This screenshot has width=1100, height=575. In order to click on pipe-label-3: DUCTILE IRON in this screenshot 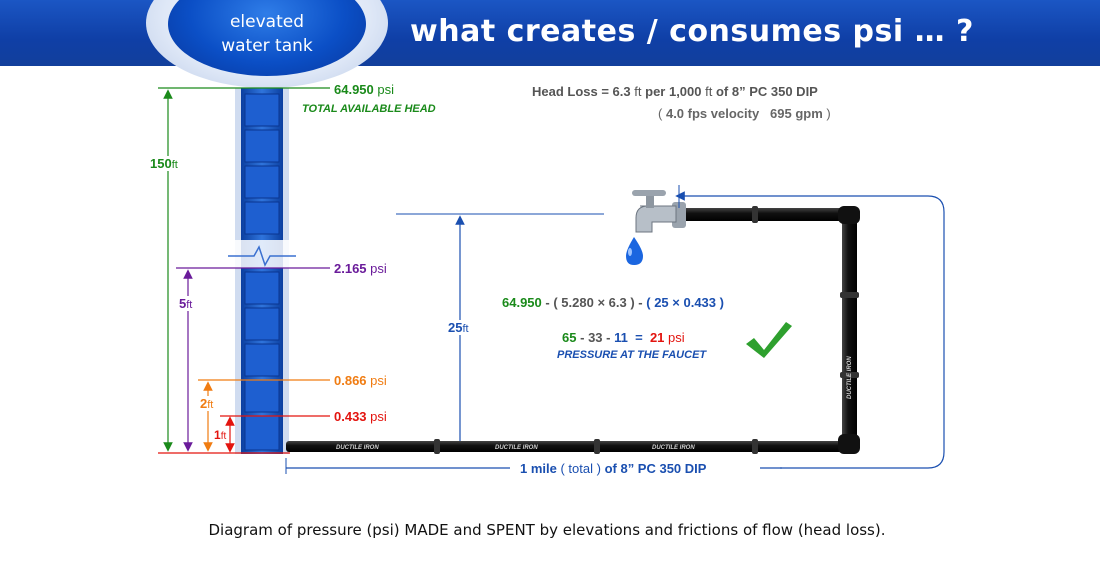, I will do `click(673, 448)`.